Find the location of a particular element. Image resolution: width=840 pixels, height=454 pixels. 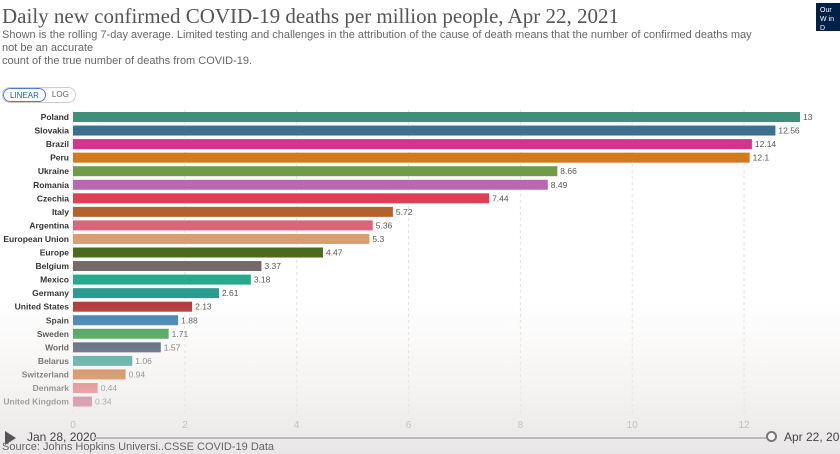

bar-belgium is located at coordinates (167, 266).